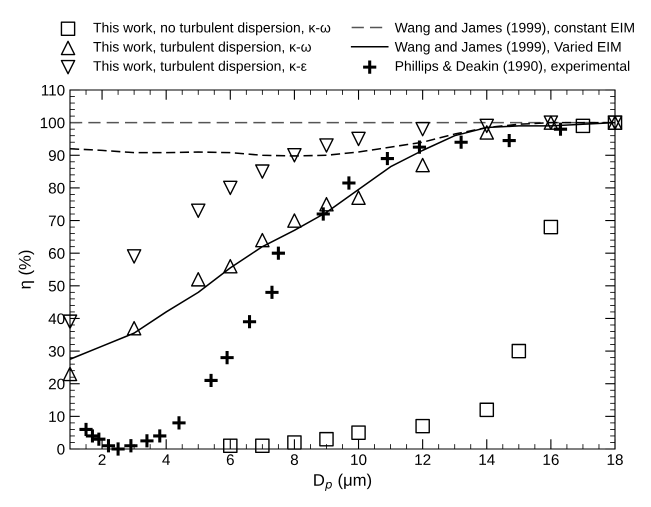 The height and width of the screenshot is (507, 651). I want to click on legend-label: This work, no turbulent dispersion, κ-ω, so click(211, 29).